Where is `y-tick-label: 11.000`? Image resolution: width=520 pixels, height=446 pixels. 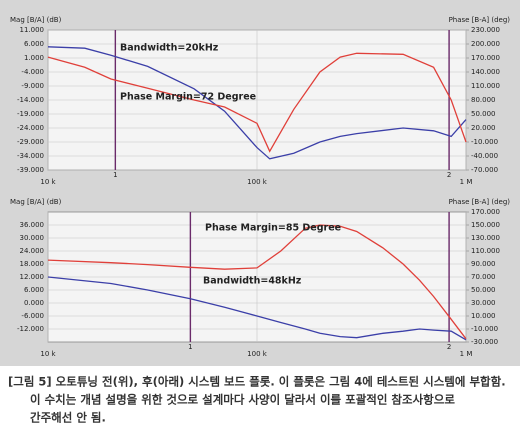
y-tick-label: 11.000 is located at coordinates (32, 30).